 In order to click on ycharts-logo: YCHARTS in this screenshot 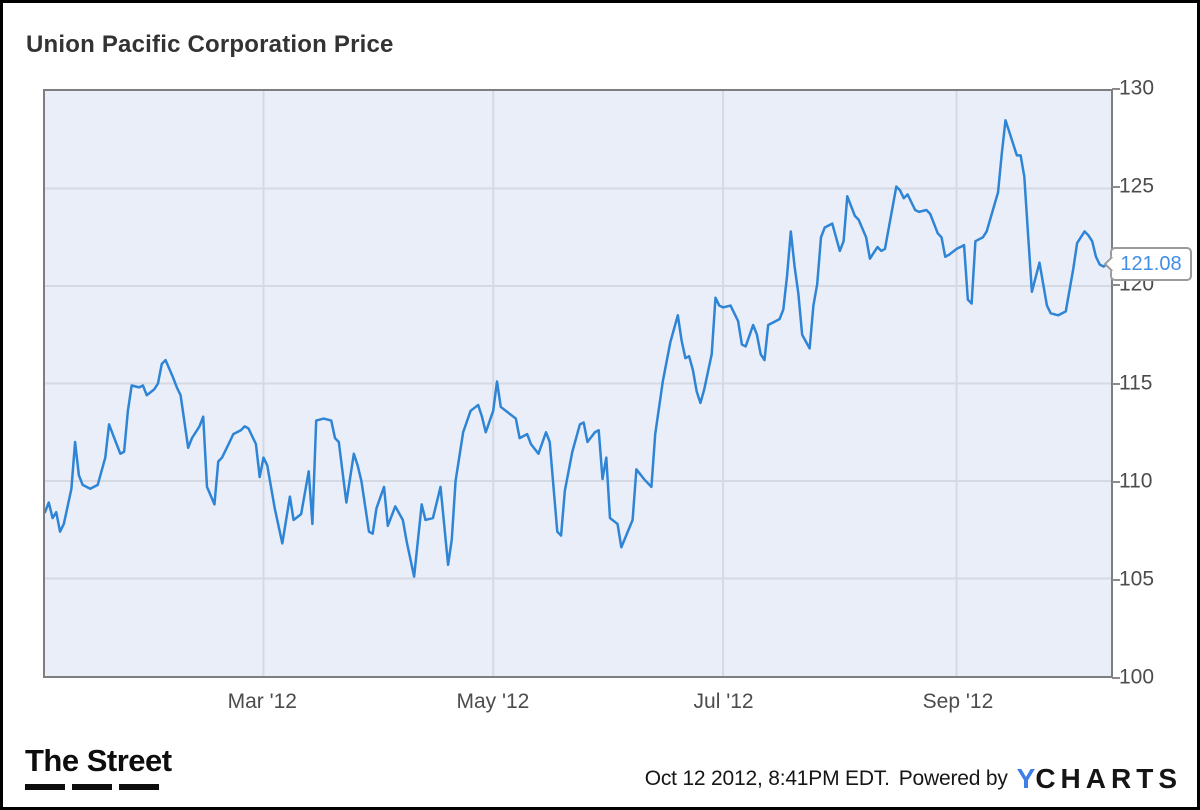, I will do `click(1099, 779)`.